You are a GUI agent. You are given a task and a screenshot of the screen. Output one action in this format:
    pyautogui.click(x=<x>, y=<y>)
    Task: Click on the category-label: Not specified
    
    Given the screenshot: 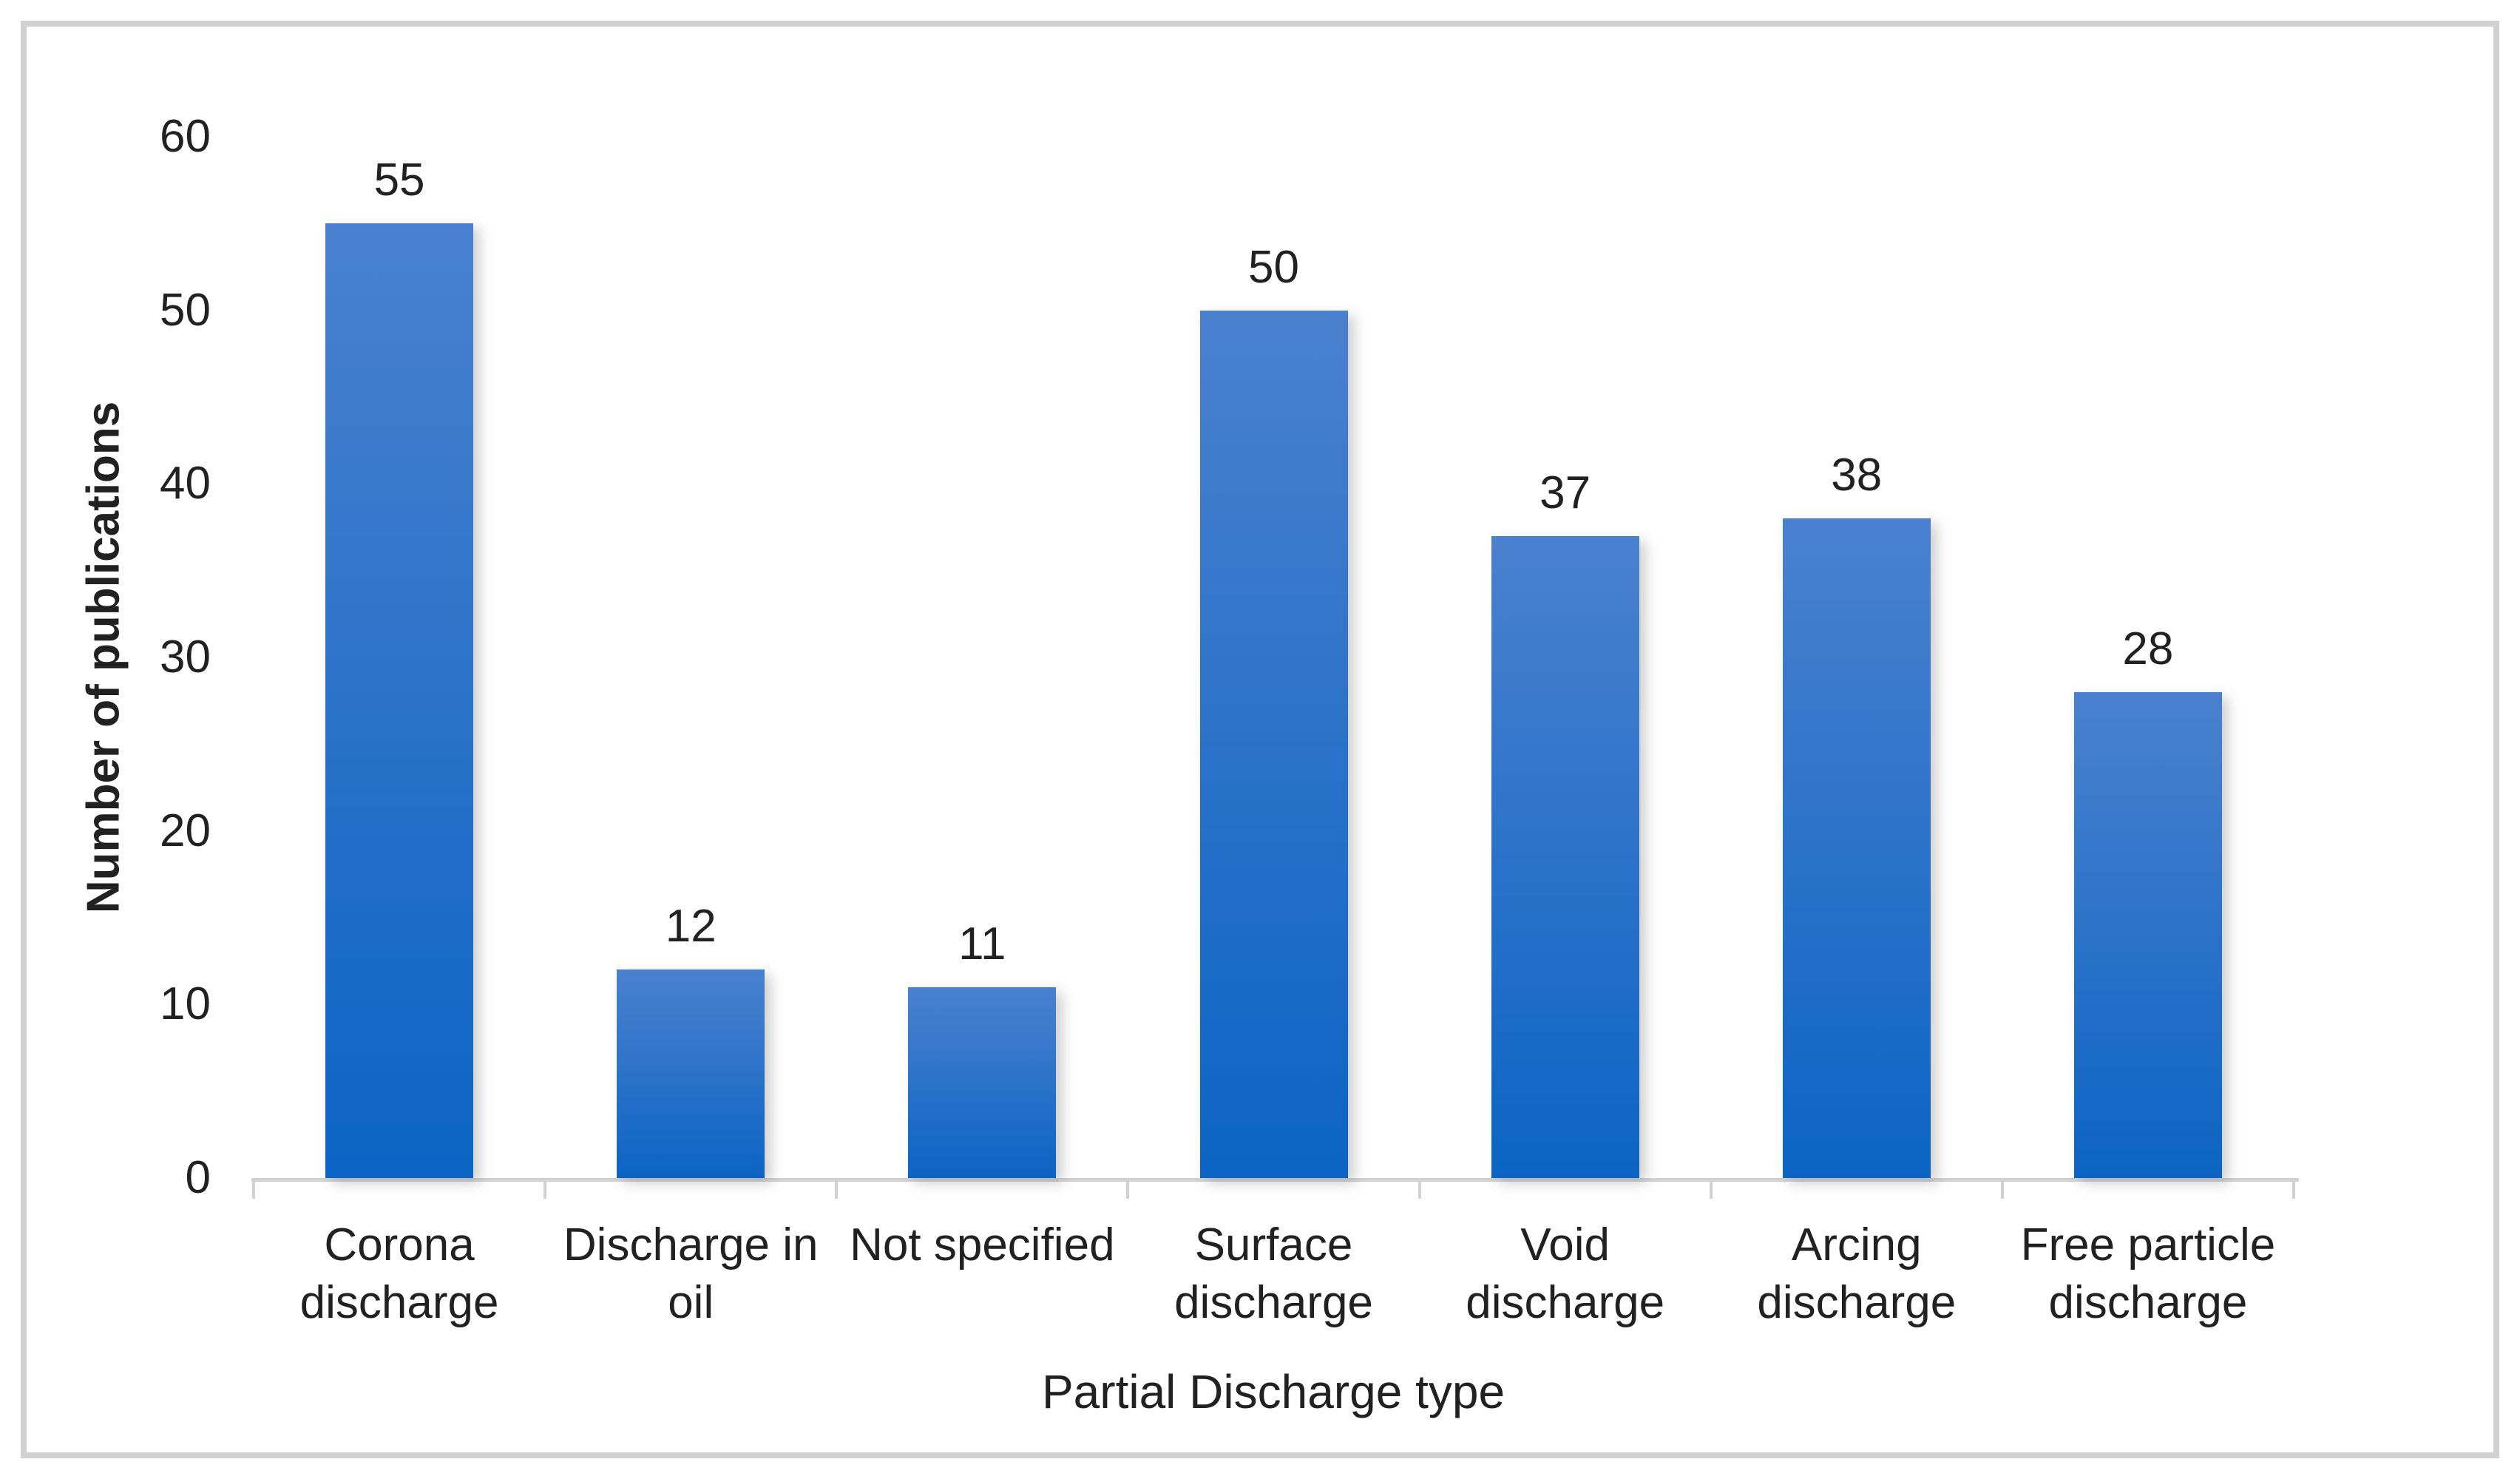 What is the action you would take?
    pyautogui.click(x=982, y=1245)
    